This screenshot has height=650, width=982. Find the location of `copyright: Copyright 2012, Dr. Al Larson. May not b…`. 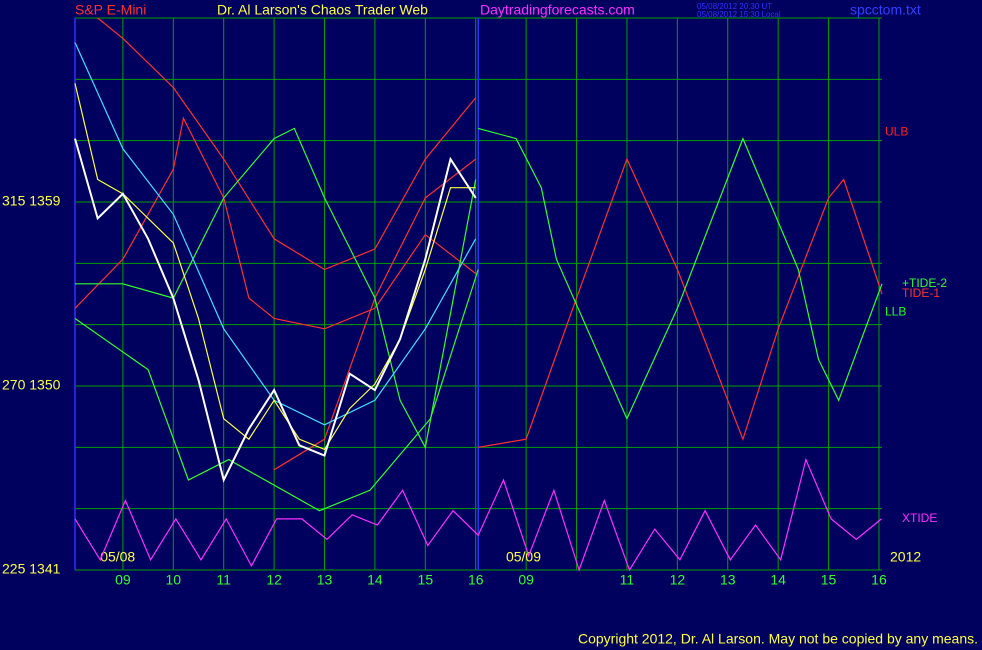

copyright: Copyright 2012, Dr. Al Larson. May not b… is located at coordinates (778, 639).